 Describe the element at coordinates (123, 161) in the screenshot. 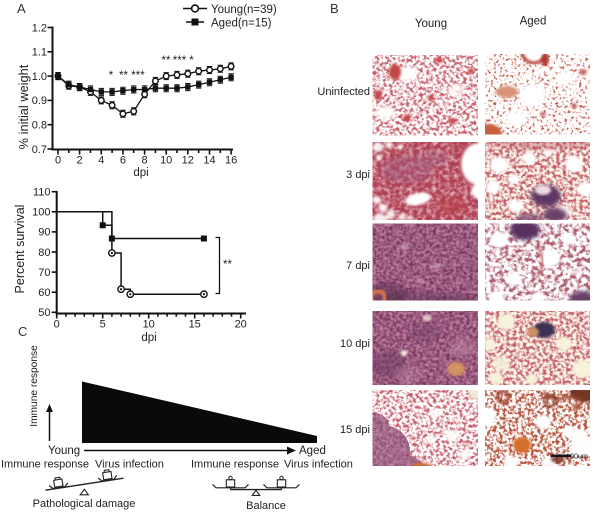

I see `svg-text: 6` at that location.